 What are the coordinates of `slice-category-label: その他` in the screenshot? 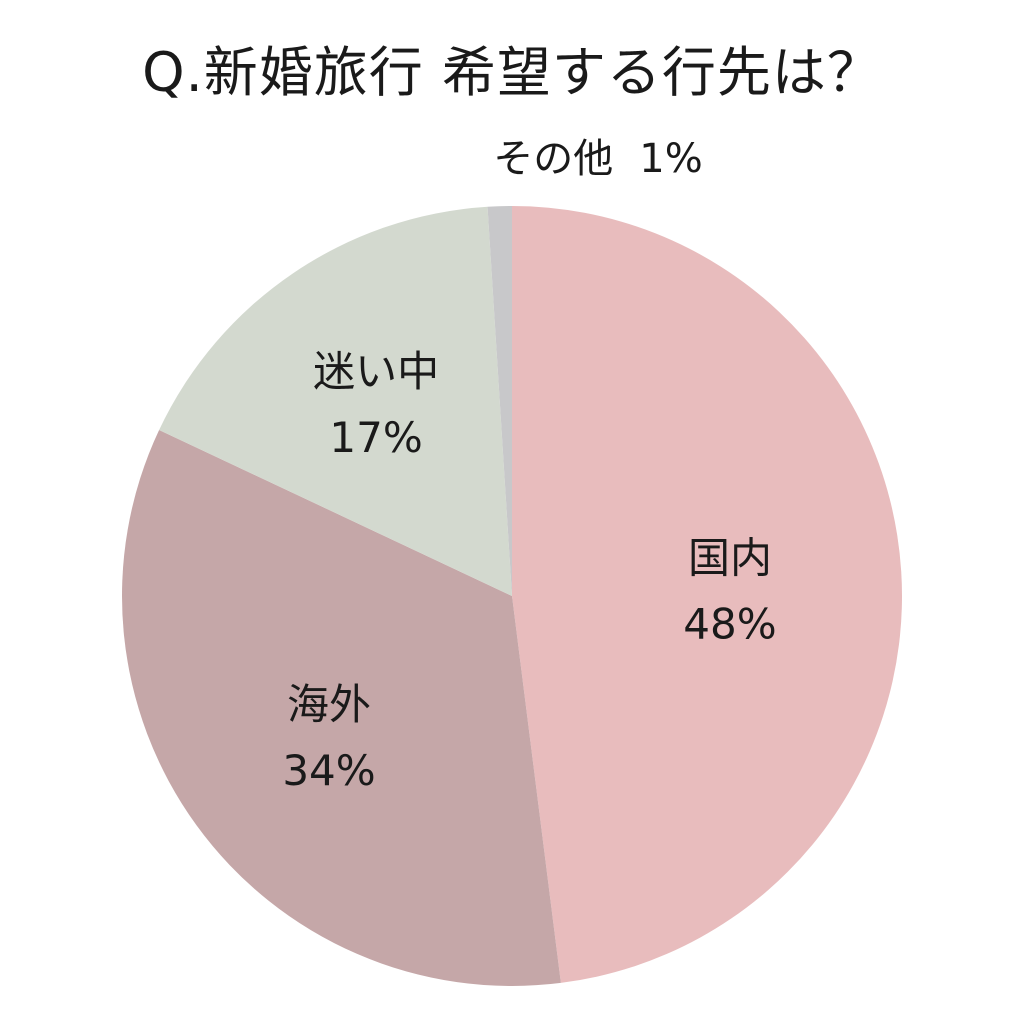 It's located at (553, 159).